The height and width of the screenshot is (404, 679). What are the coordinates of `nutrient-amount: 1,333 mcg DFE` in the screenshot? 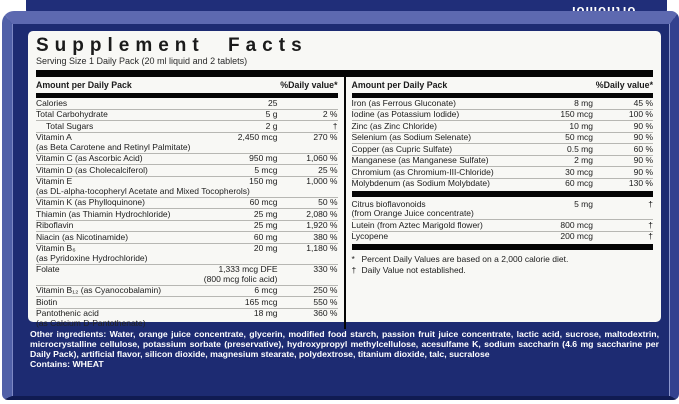 It's located at (248, 269).